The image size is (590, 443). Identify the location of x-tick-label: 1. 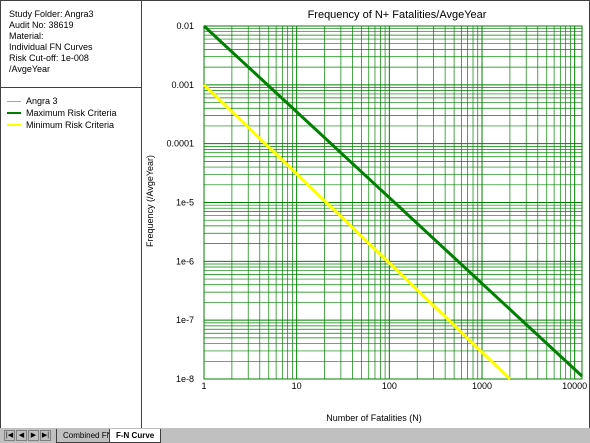
(203, 386).